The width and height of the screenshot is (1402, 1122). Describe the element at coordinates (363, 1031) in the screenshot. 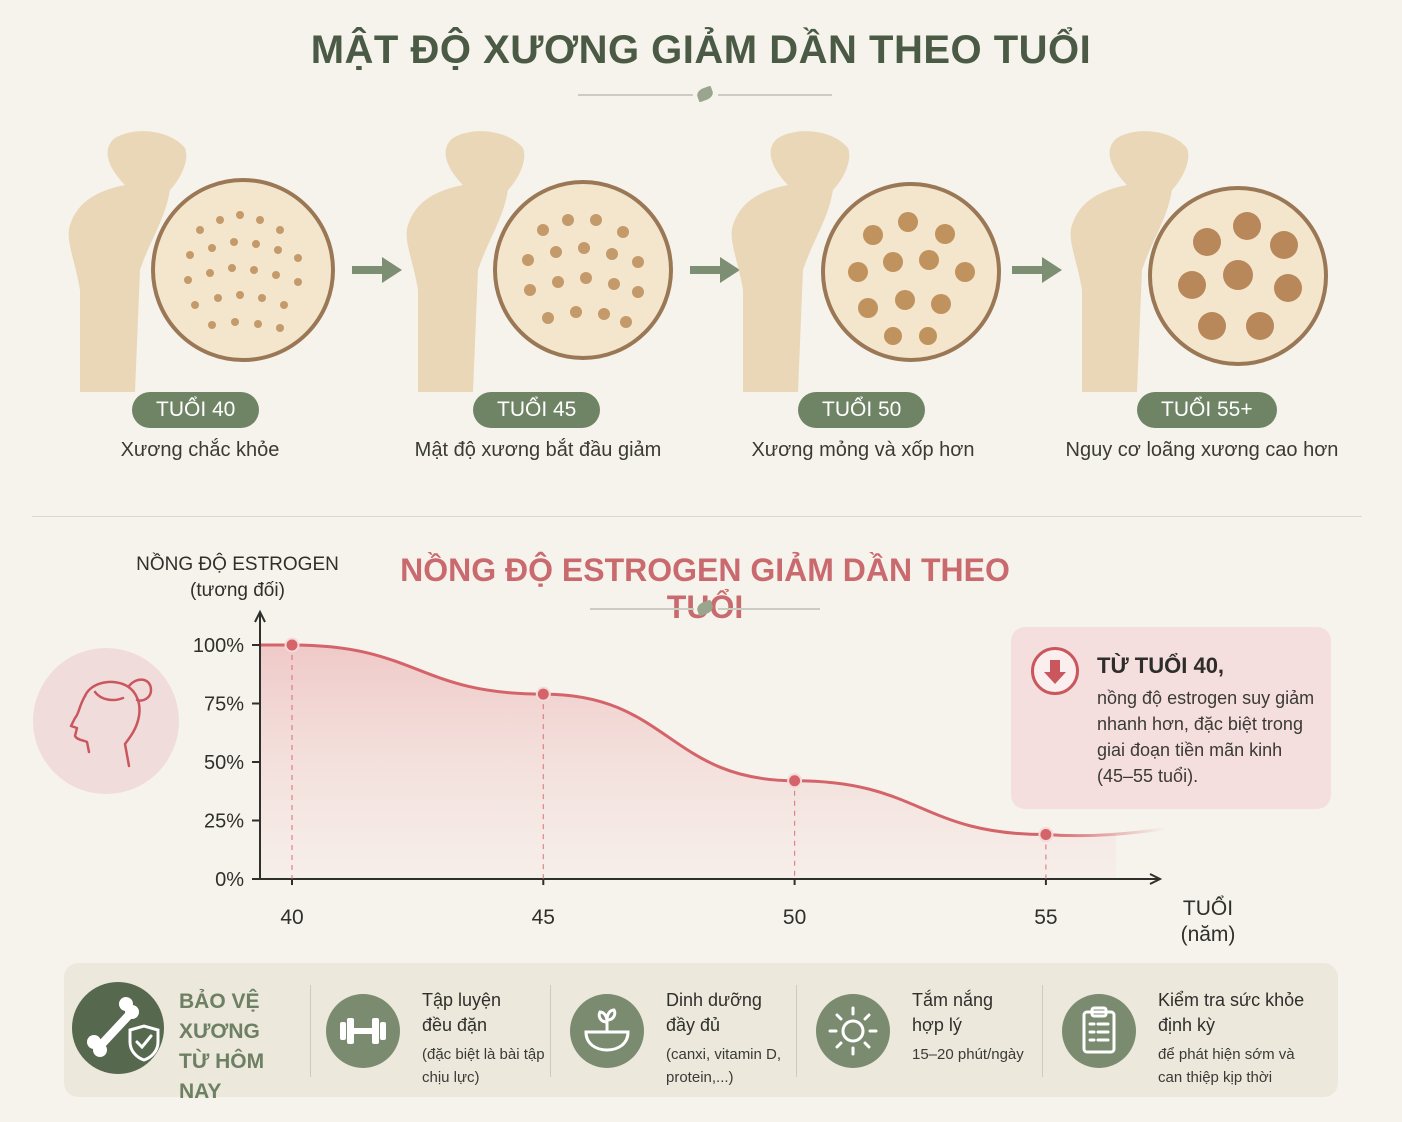

I see `dumbbell-icon` at that location.